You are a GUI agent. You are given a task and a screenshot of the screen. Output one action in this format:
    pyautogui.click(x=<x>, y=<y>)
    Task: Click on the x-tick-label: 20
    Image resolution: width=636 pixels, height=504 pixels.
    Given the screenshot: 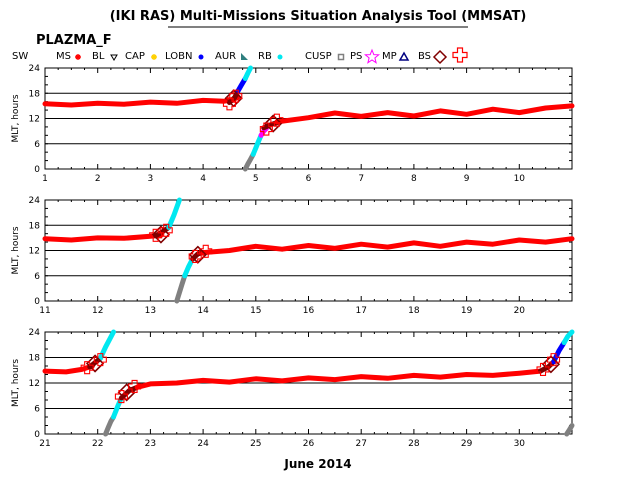 What is the action you would take?
    pyautogui.click(x=520, y=311)
    